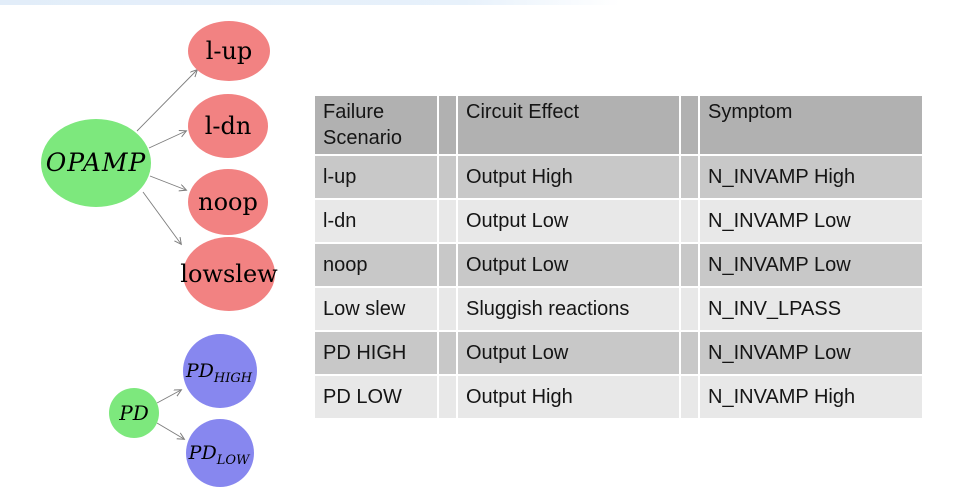 Image resolution: width=964 pixels, height=492 pixels. I want to click on failure-node-lowslew: lowslew, so click(229, 274).